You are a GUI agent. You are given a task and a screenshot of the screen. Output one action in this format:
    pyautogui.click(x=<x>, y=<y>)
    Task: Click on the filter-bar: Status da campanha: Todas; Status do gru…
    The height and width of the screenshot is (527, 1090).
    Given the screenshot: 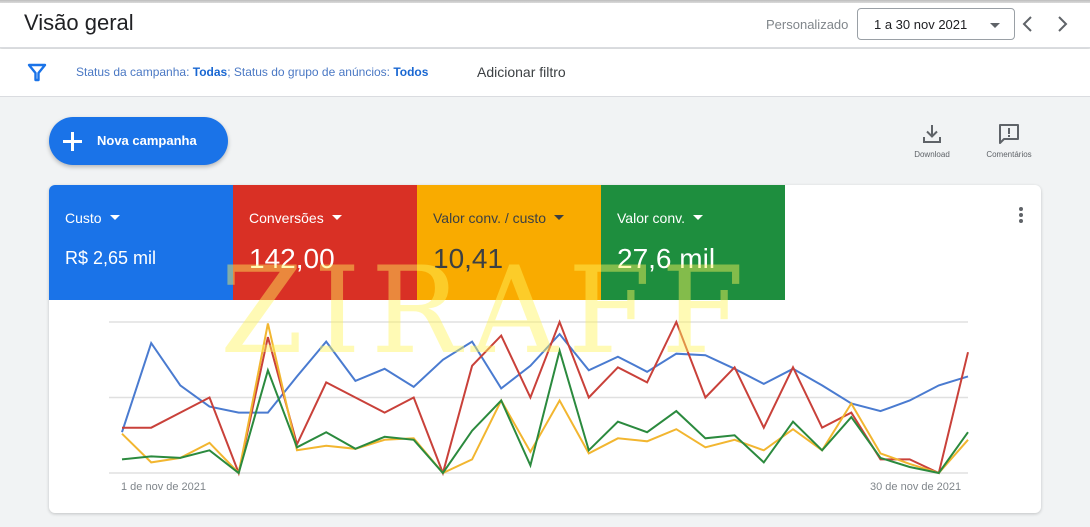 What is the action you would take?
    pyautogui.click(x=545, y=73)
    